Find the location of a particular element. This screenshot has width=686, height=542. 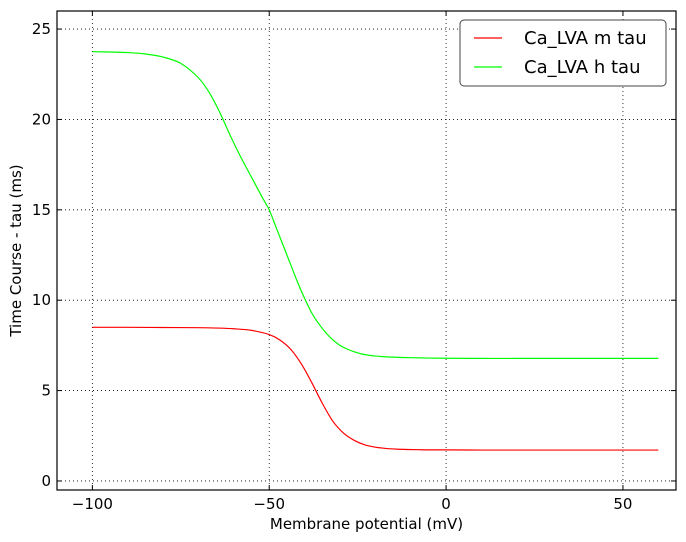

legend-box is located at coordinates (563, 53).